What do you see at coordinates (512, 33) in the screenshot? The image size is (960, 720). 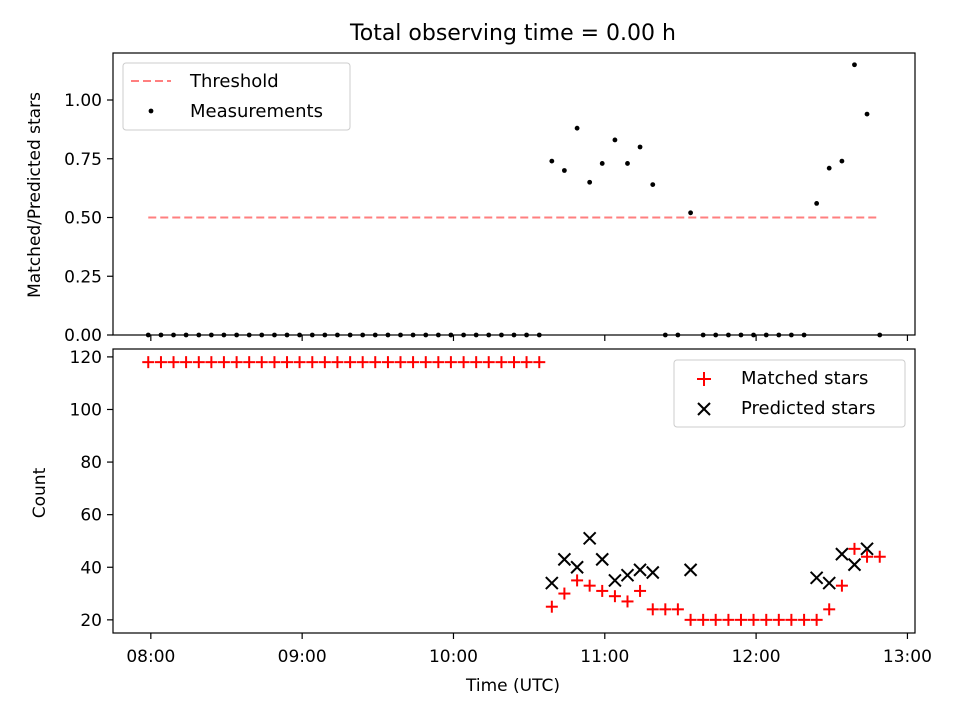 I see `chart-title: Total observing time = 0.00 h` at bounding box center [512, 33].